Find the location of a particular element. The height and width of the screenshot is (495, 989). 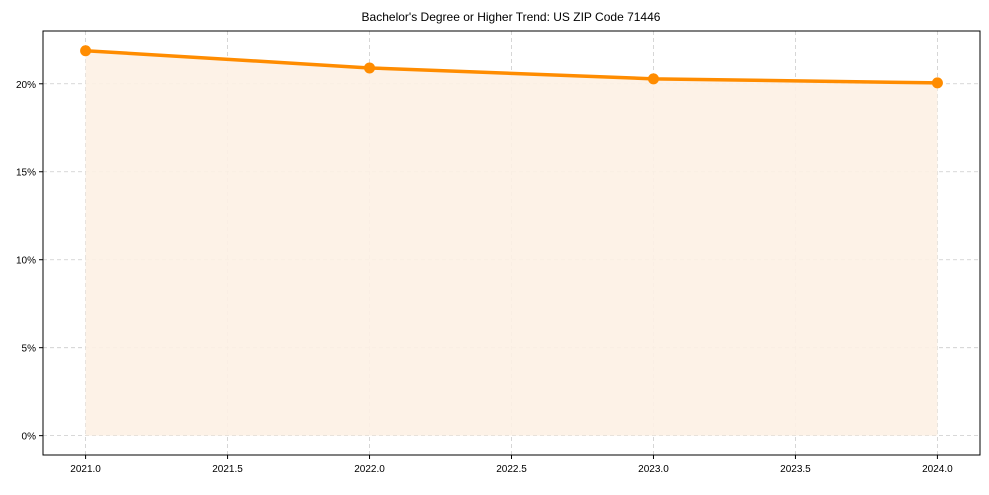

x-tick-label: 2021.0 is located at coordinates (85, 469).